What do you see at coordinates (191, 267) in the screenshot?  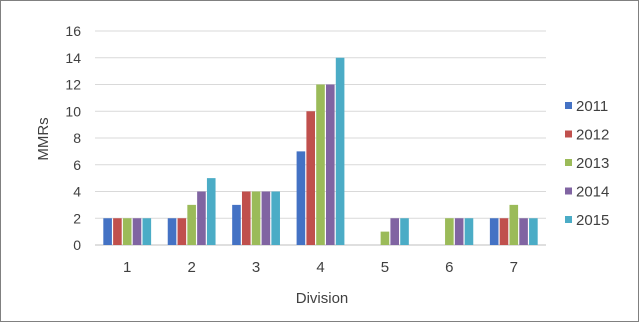 I see `x-tick-label: 2` at bounding box center [191, 267].